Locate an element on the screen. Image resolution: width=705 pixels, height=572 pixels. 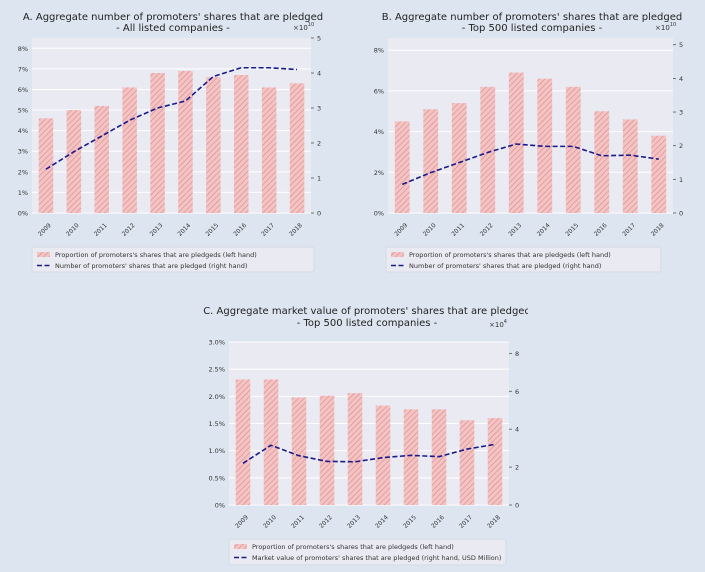
left-tick-label: 2.5% is located at coordinates (216, 370).